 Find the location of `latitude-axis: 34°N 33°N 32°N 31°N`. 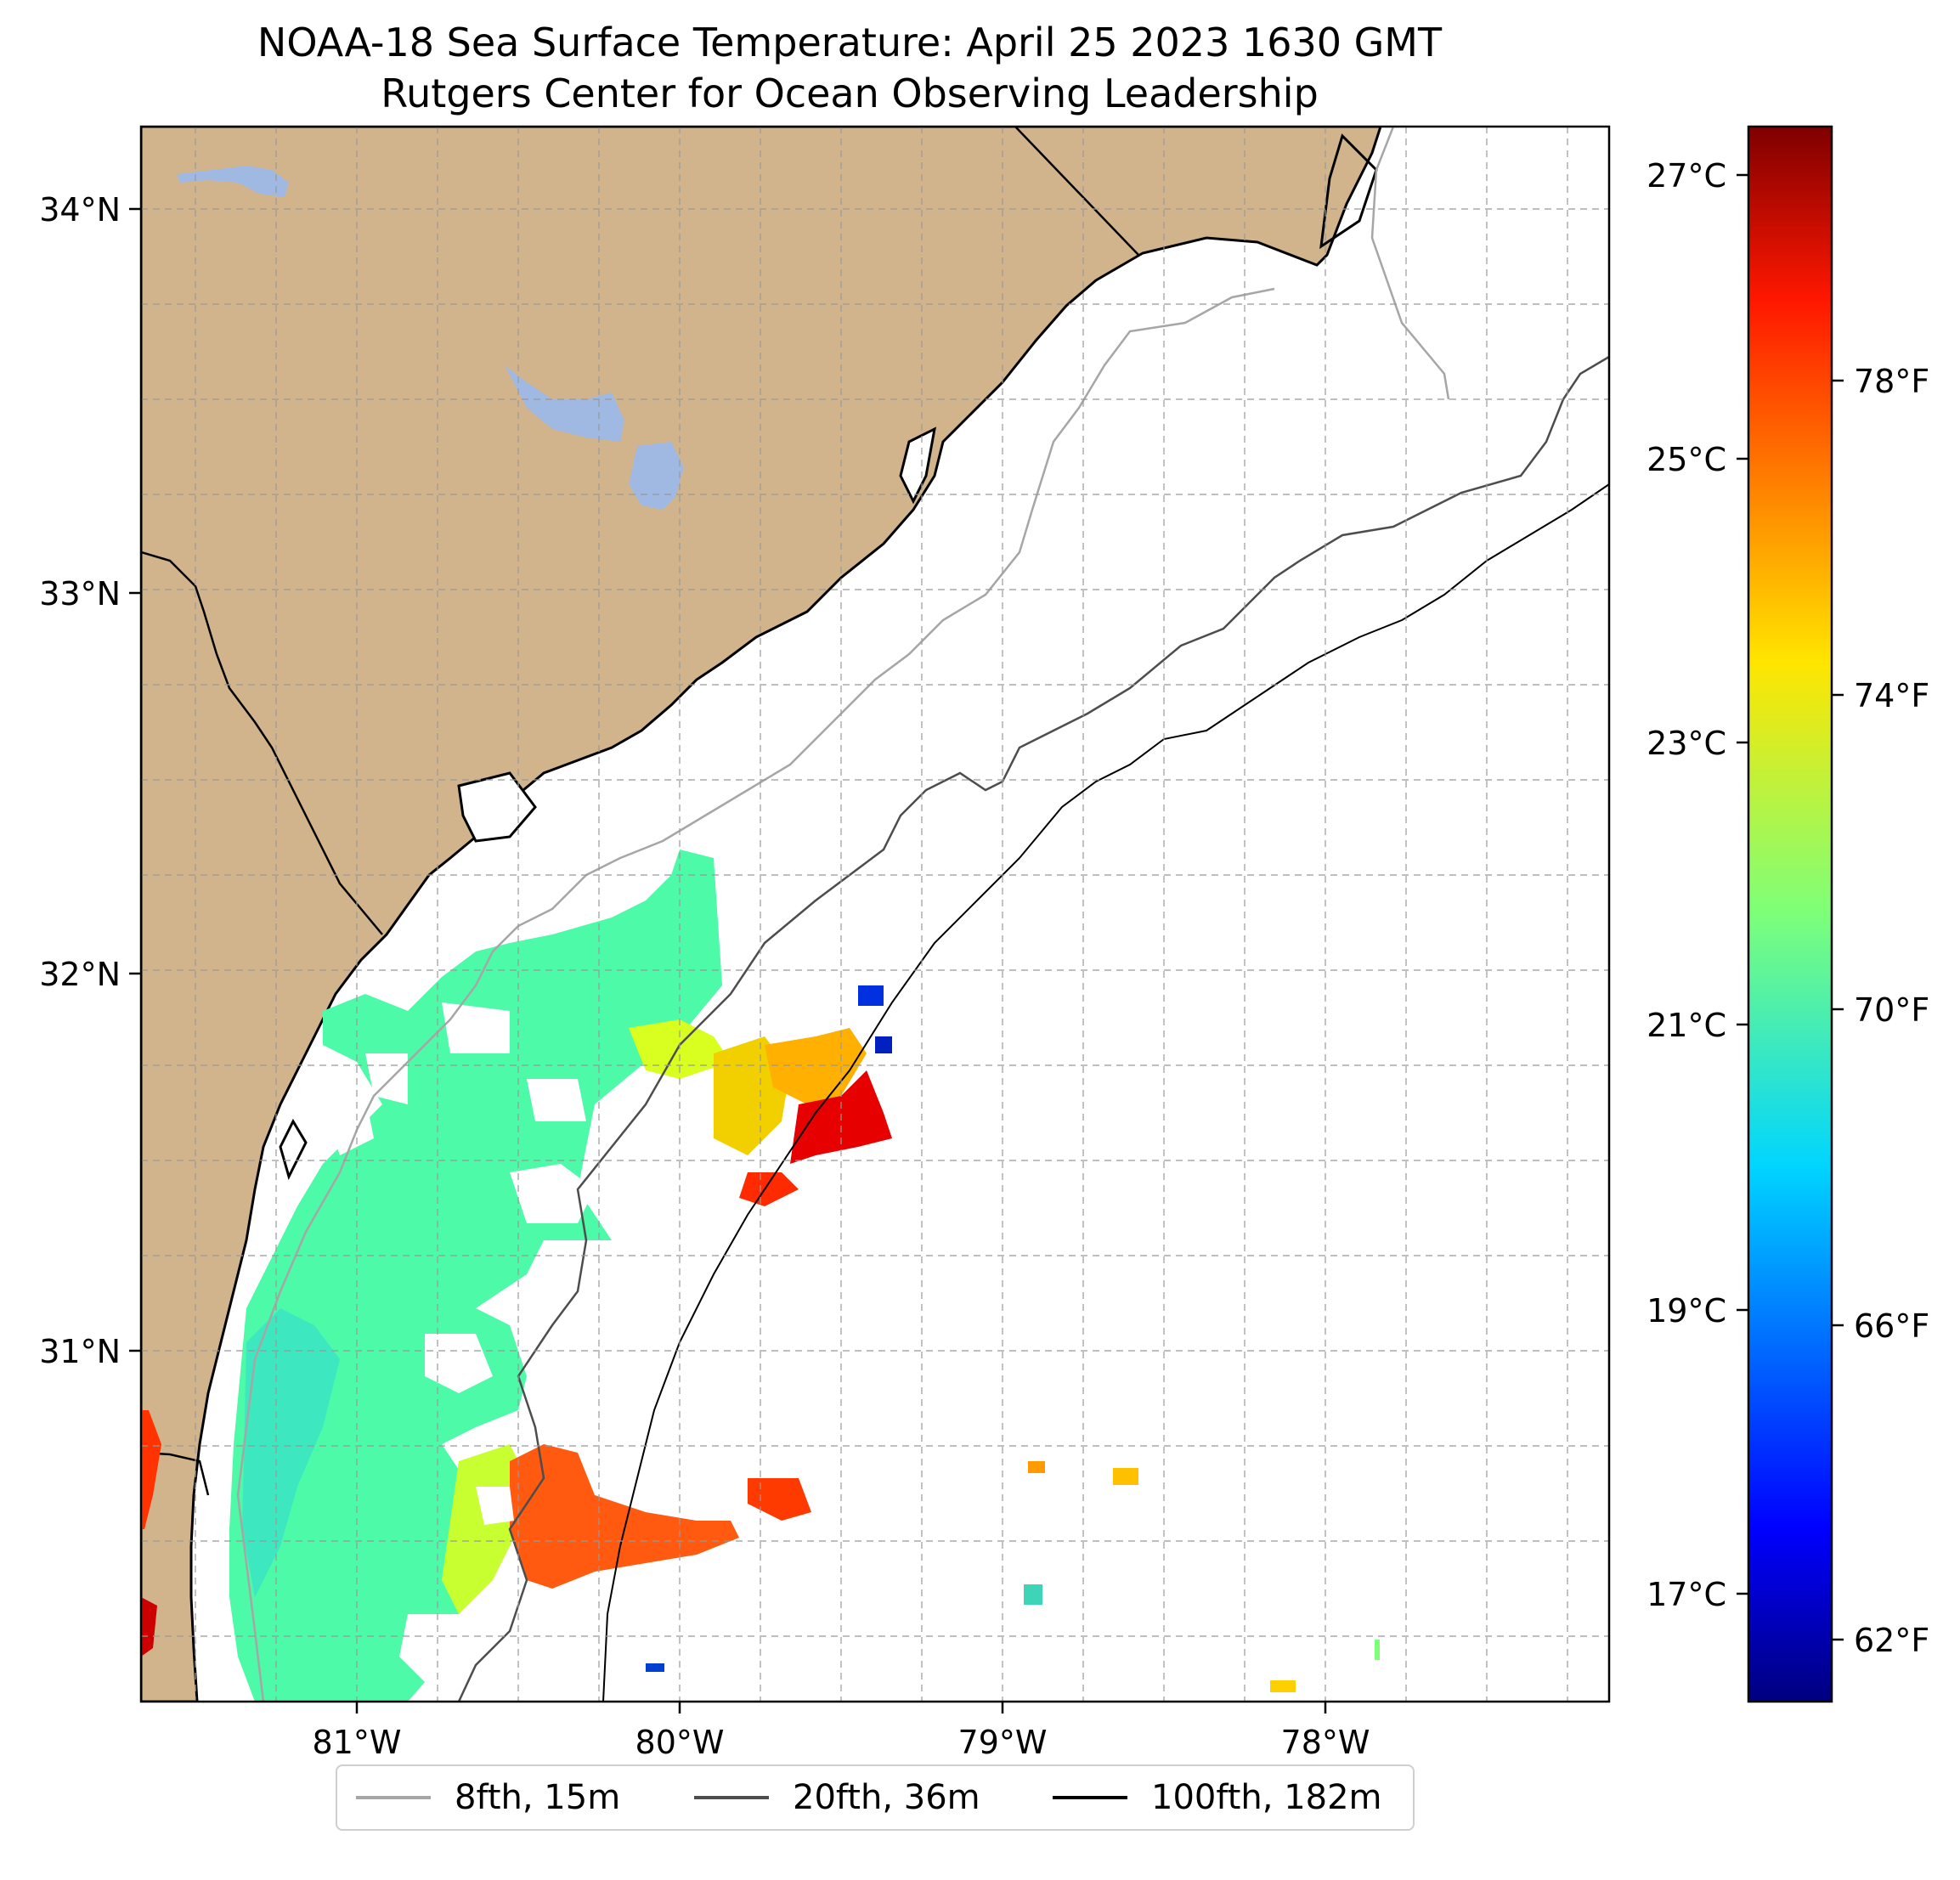

latitude-axis: 34°N 33°N 32°N 31°N is located at coordinates (90, 780).